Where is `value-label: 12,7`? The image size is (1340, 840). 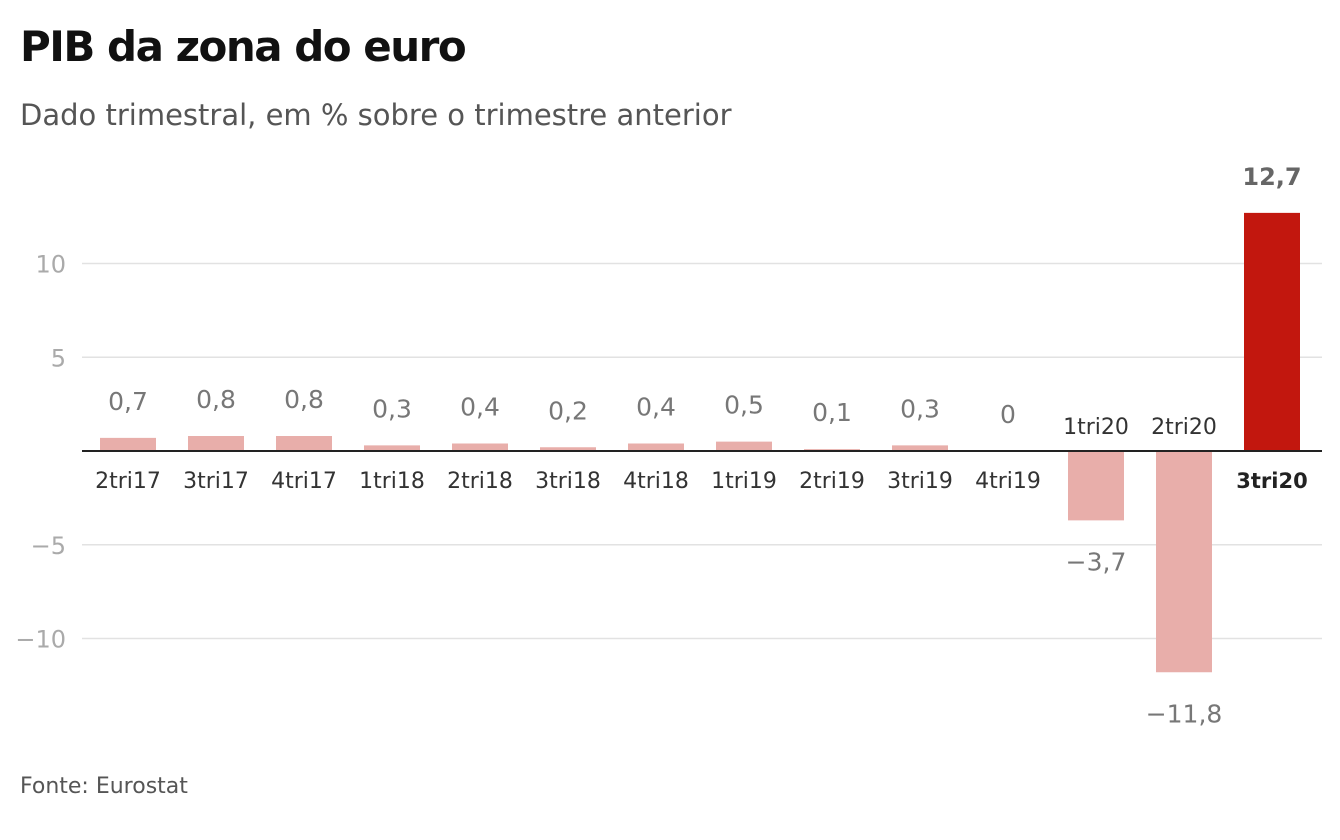 value-label: 12,7 is located at coordinates (1271, 177).